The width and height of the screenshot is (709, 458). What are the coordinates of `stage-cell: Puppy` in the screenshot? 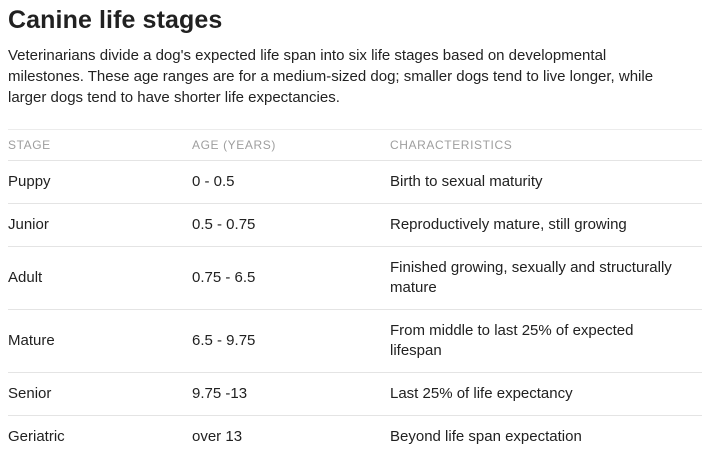 It's located at (100, 182).